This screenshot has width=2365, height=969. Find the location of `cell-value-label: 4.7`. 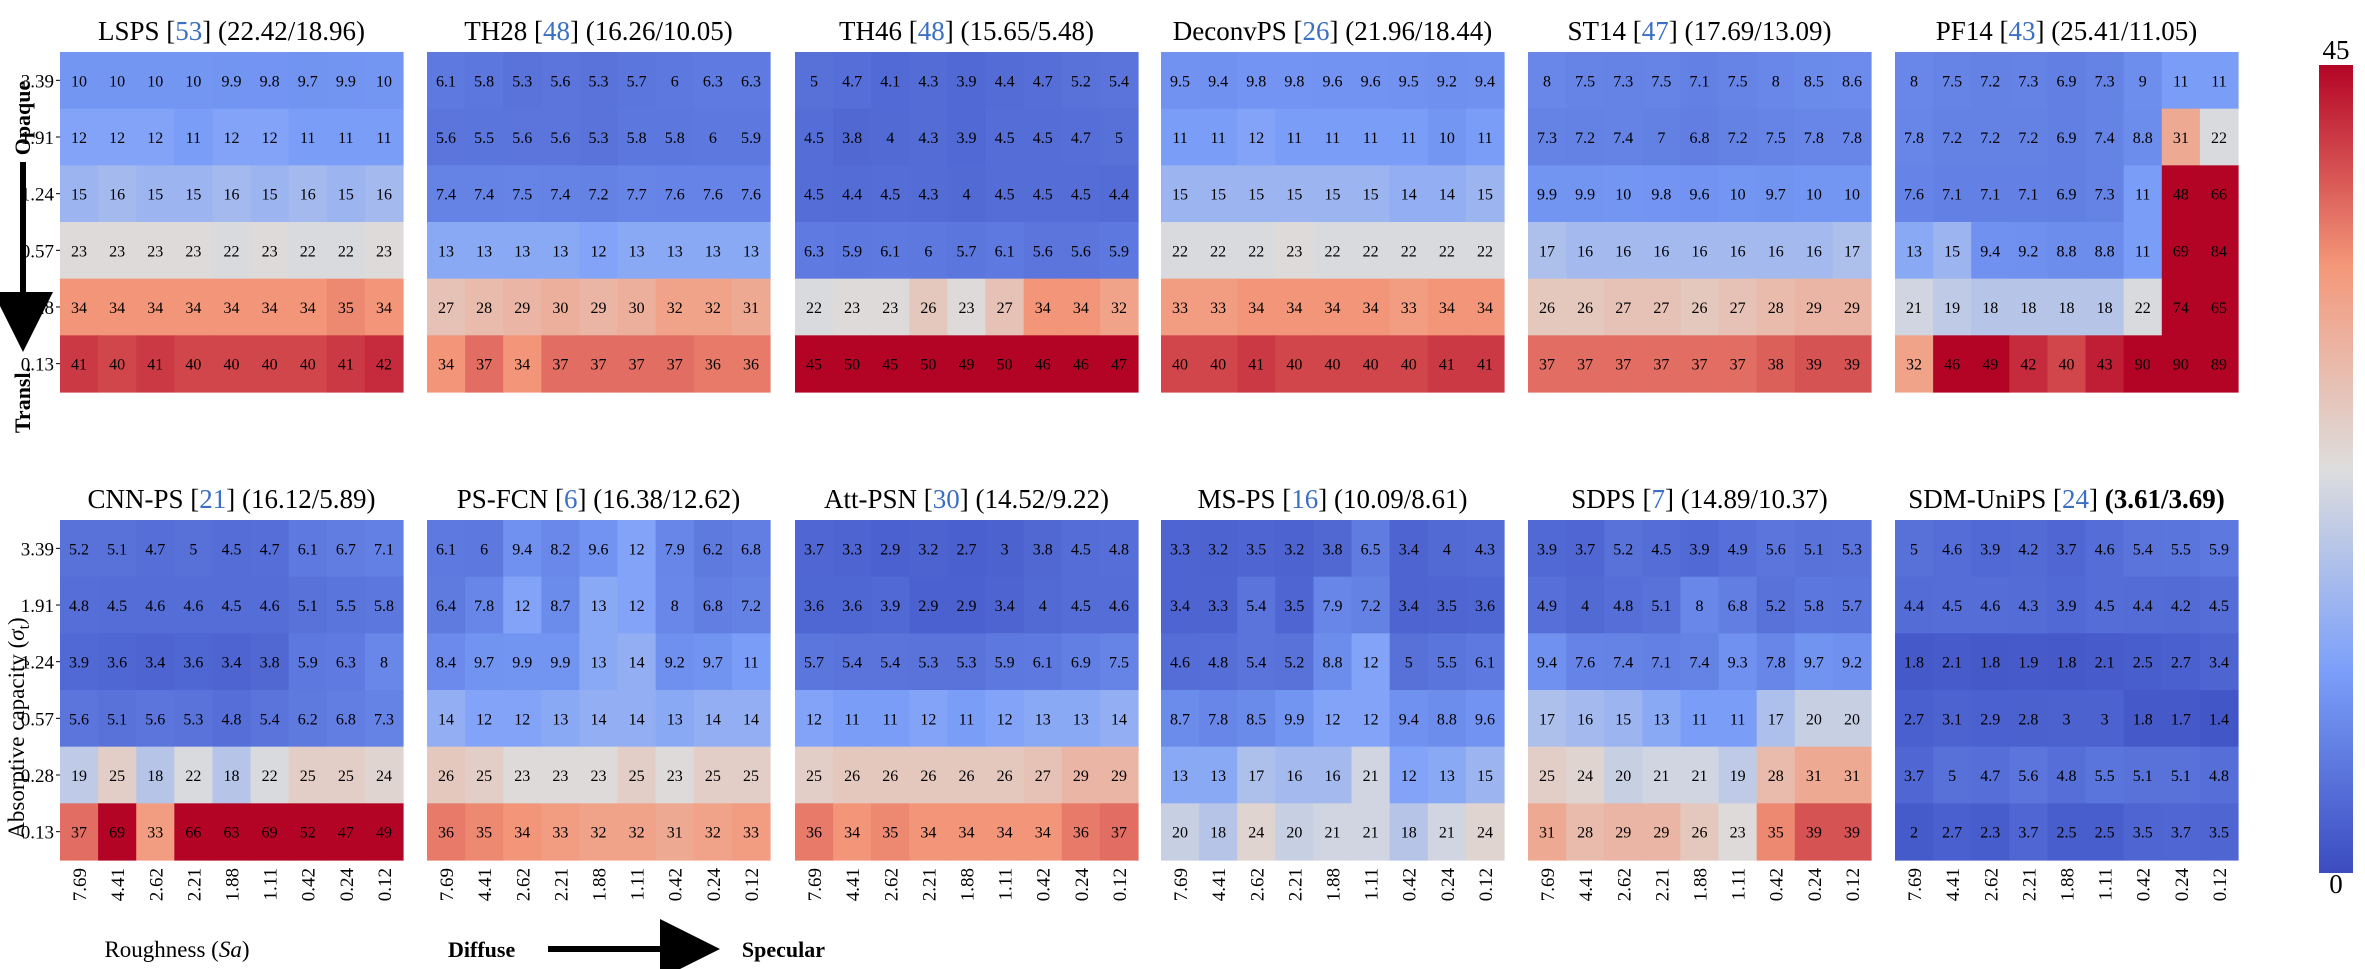

cell-value-label: 4.7 is located at coordinates (1990, 776).